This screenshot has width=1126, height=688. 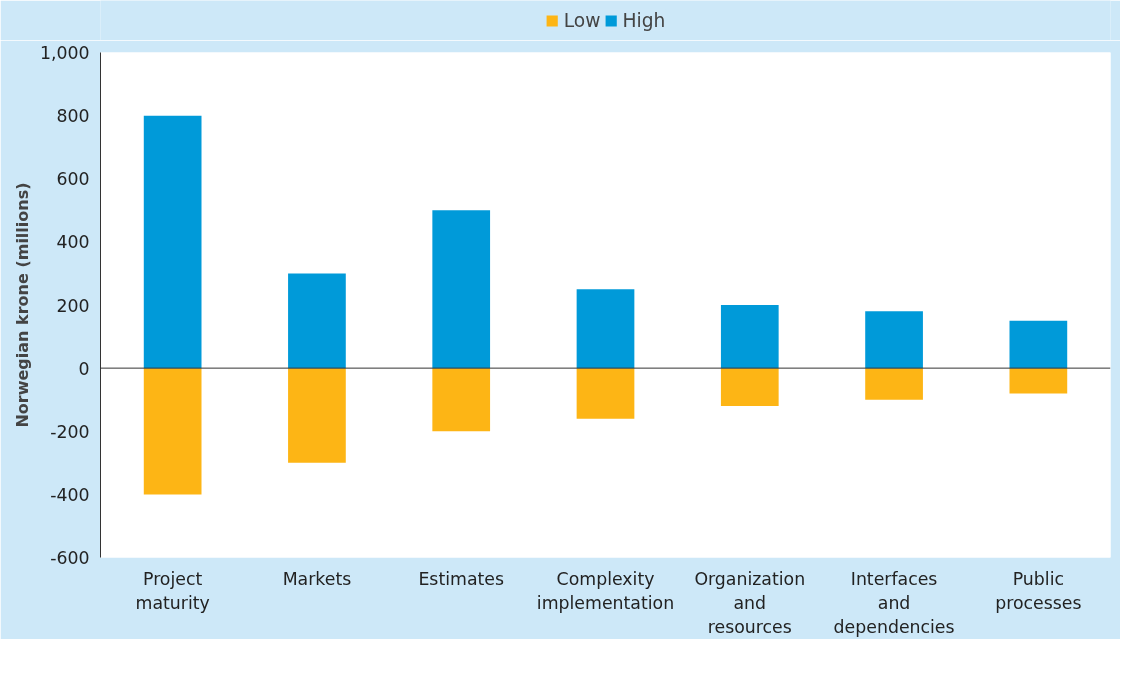 What do you see at coordinates (750, 602) in the screenshot?
I see `x-tick-label: Organization and resources` at bounding box center [750, 602].